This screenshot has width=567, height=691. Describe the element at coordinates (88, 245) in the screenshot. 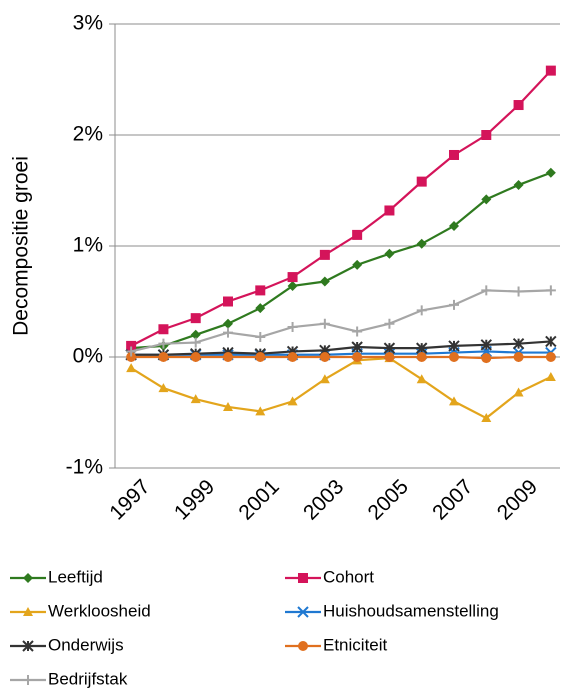

I see `y-tick-label: 1%` at that location.